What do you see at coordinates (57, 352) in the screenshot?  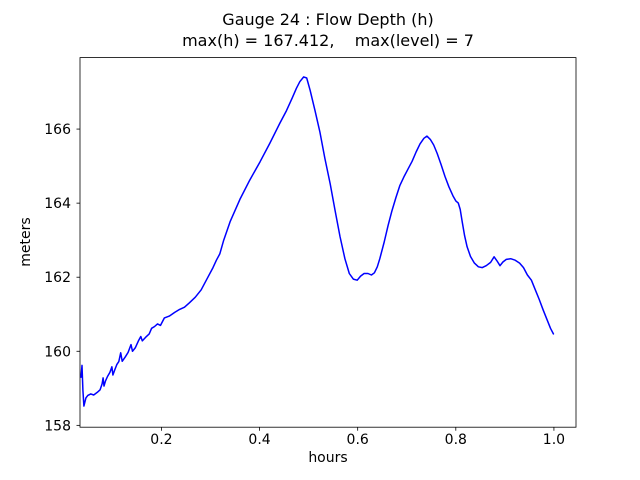 I see `y-tick-label: 160` at bounding box center [57, 352].